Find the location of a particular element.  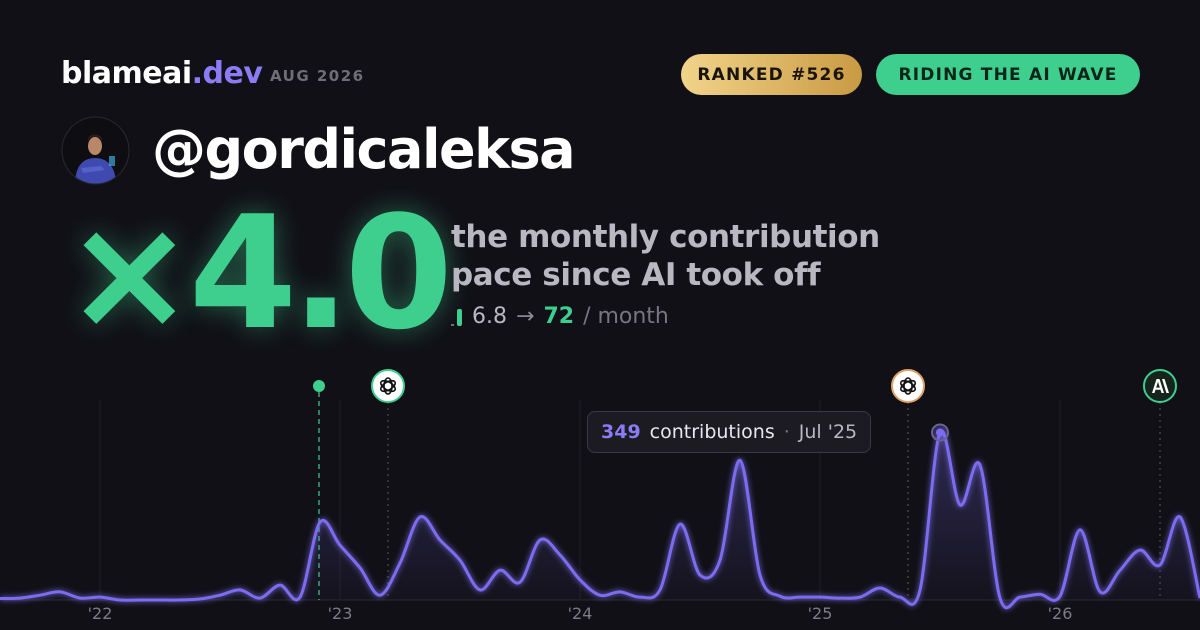

handle: @gordicaleksa is located at coordinates (364, 149).